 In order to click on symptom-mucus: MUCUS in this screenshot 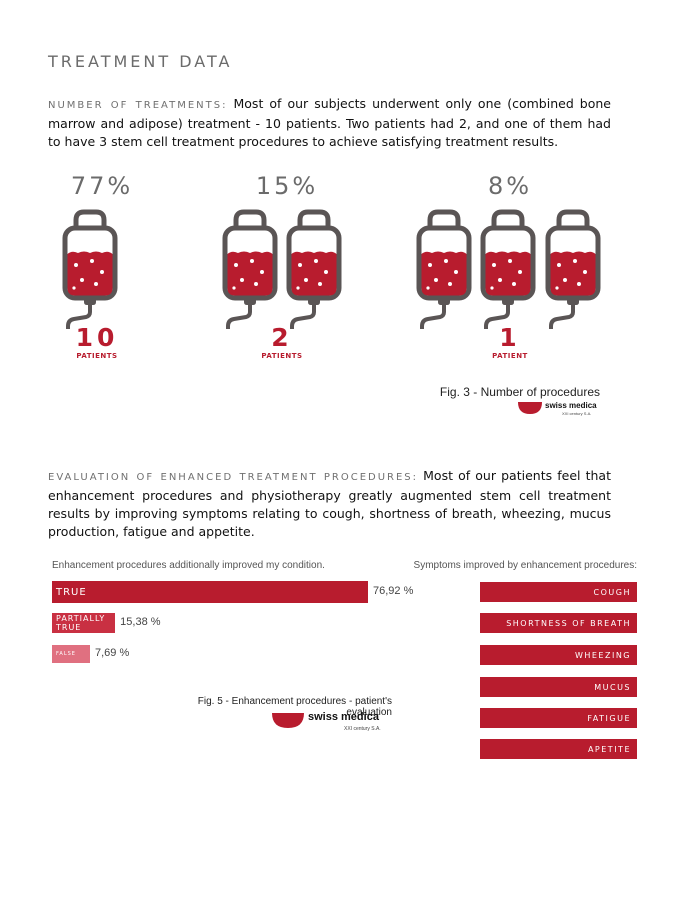, I will do `click(558, 687)`.